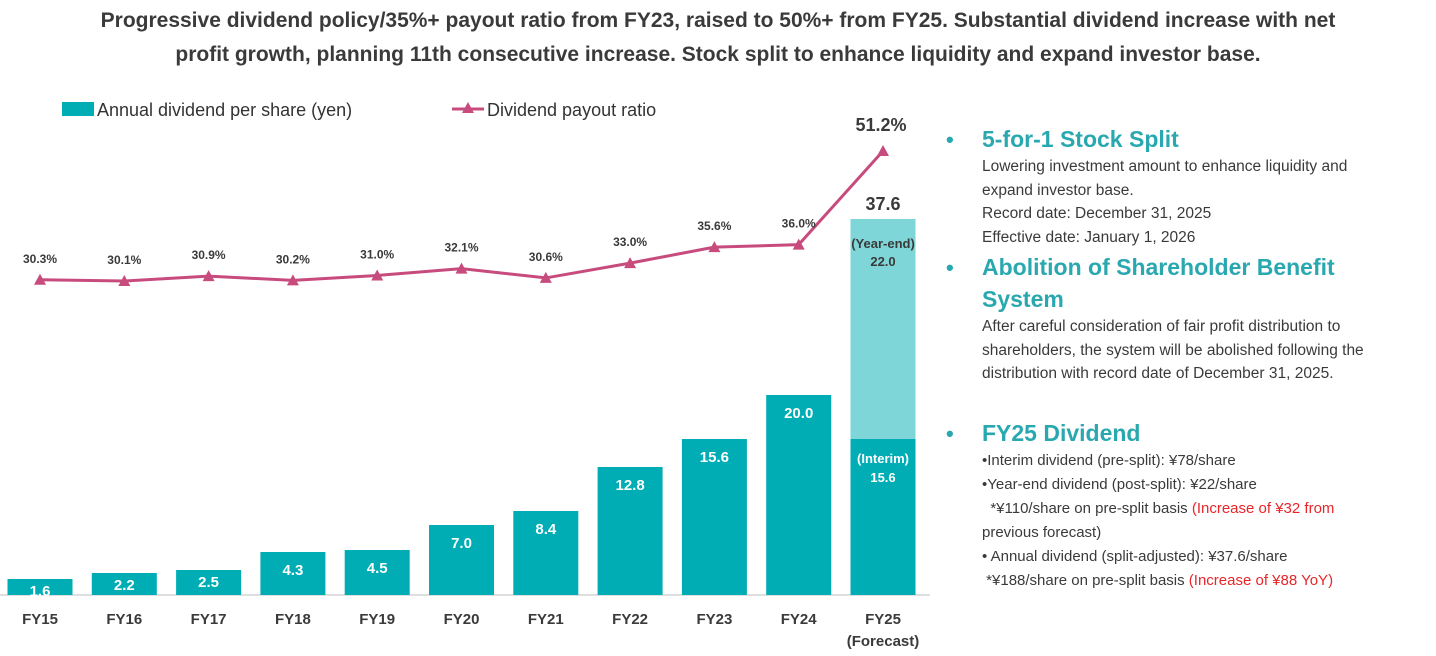 Image resolution: width=1436 pixels, height=656 pixels. Describe the element at coordinates (224, 110) in the screenshot. I see `legend-label-dividend: Annual dividend per share (yen)` at that location.